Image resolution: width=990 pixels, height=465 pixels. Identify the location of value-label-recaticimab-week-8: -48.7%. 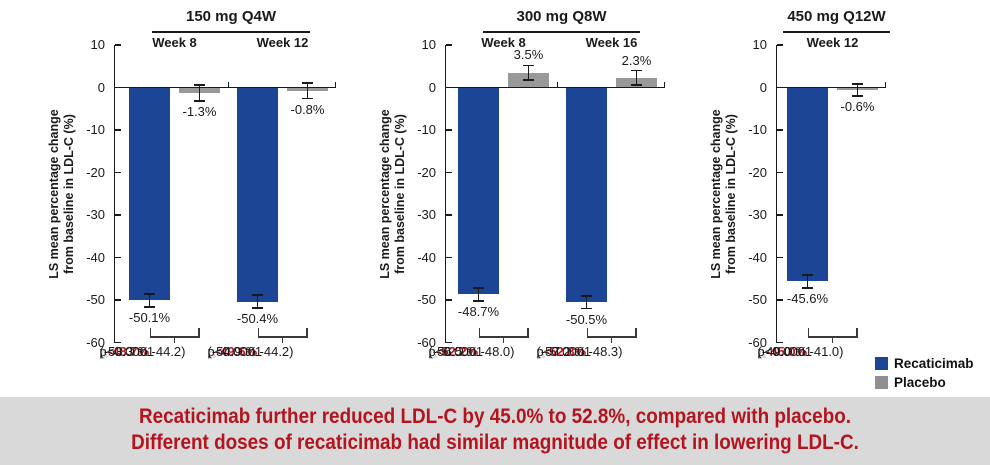
(478, 311).